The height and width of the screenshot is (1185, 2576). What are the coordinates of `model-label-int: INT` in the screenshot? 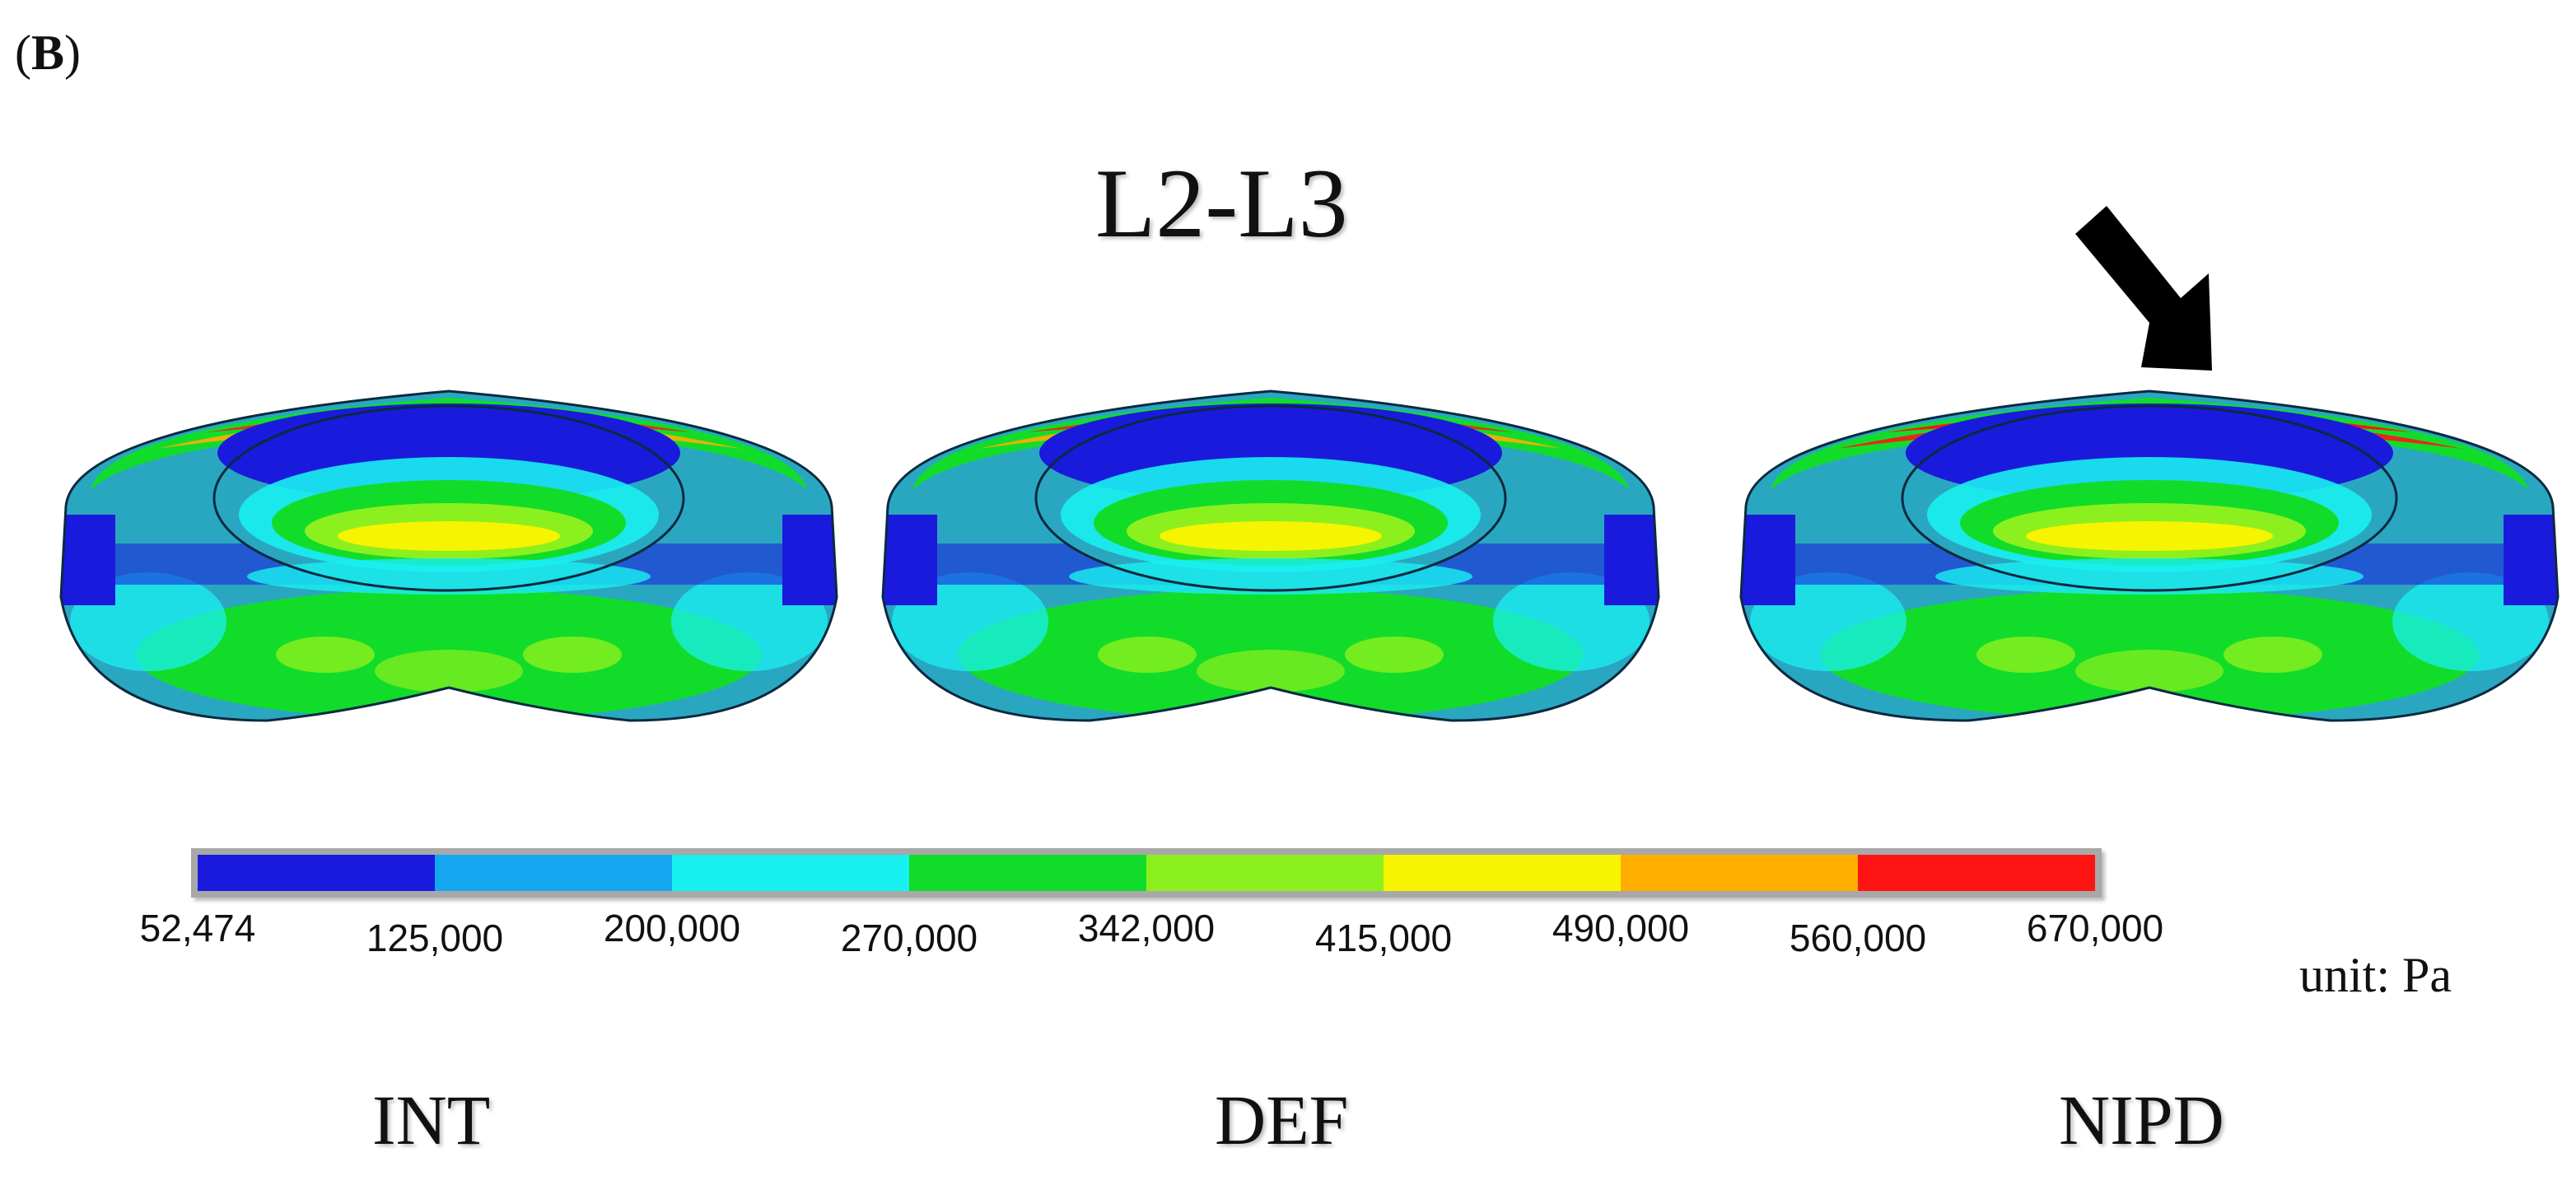 It's located at (431, 1119).